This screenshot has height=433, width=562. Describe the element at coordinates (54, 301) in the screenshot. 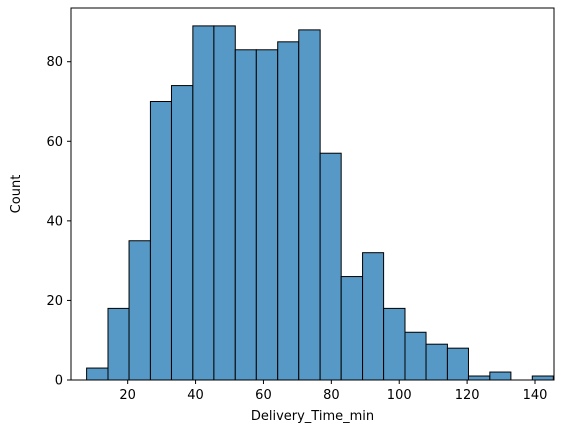

I see `y-tick-label: 20` at that location.